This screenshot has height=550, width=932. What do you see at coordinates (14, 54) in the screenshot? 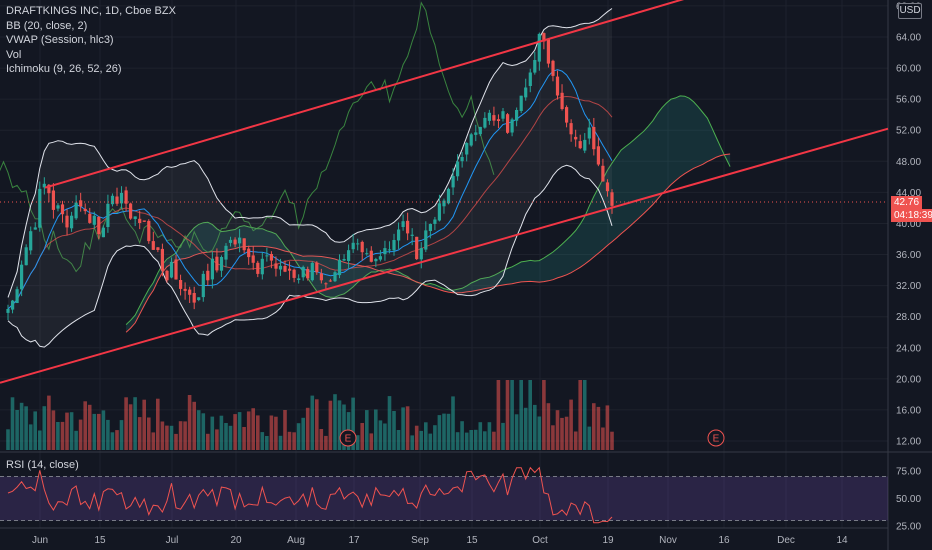
I see `legend-vol: Vol` at bounding box center [14, 54].